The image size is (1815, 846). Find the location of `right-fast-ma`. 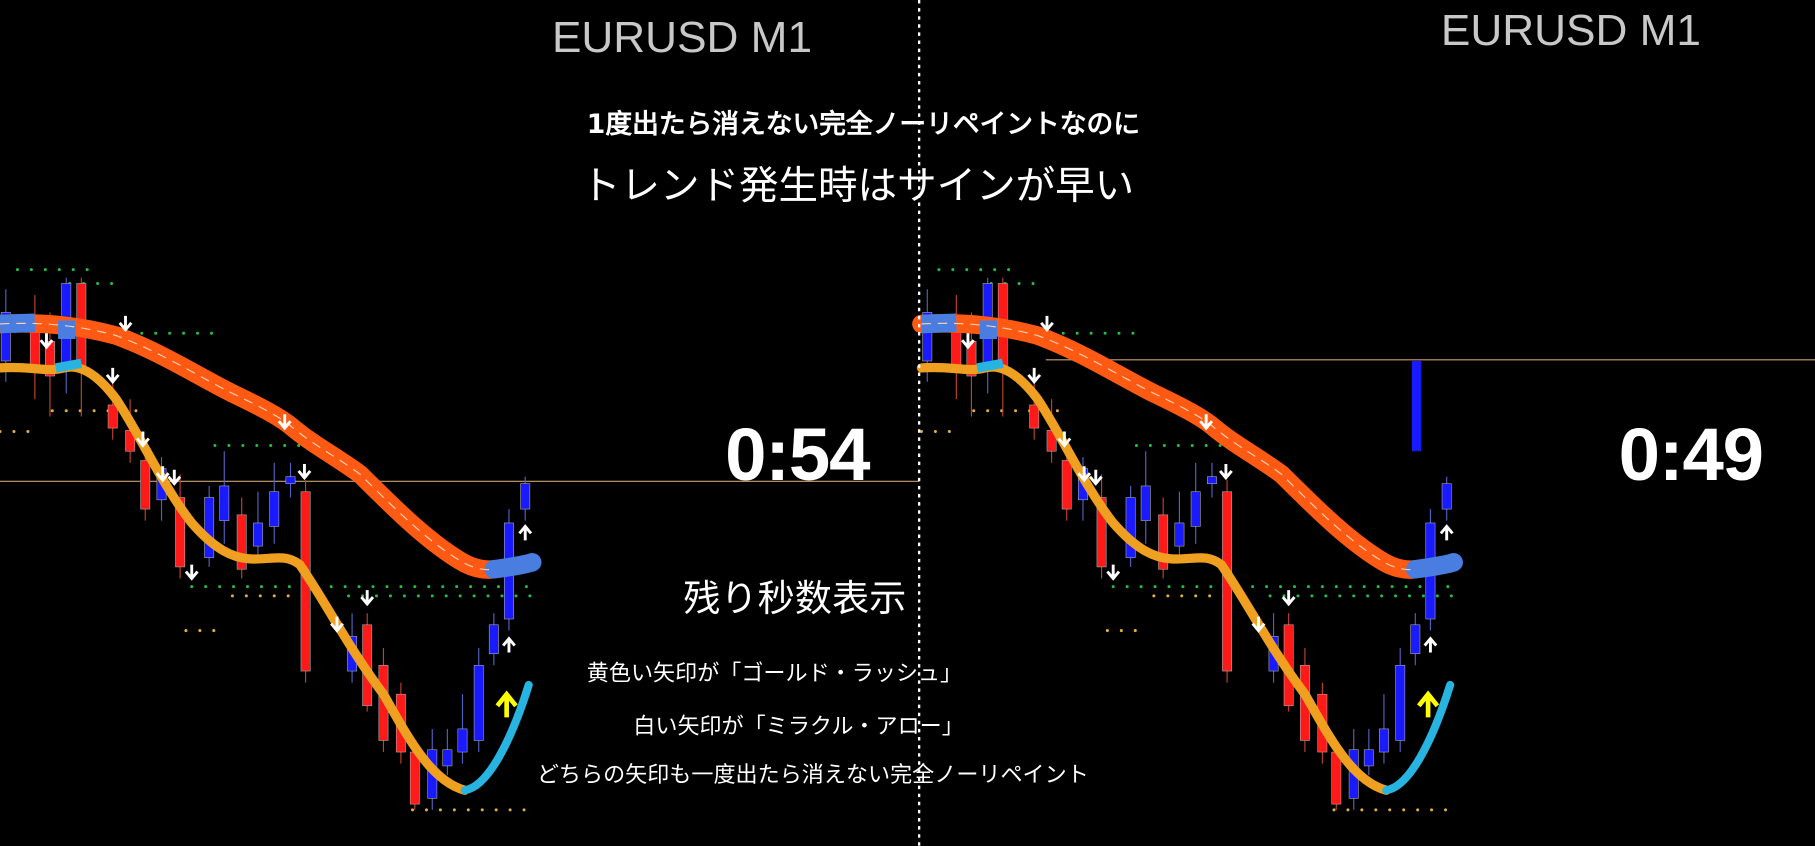

right-fast-ma is located at coordinates (1153, 578).